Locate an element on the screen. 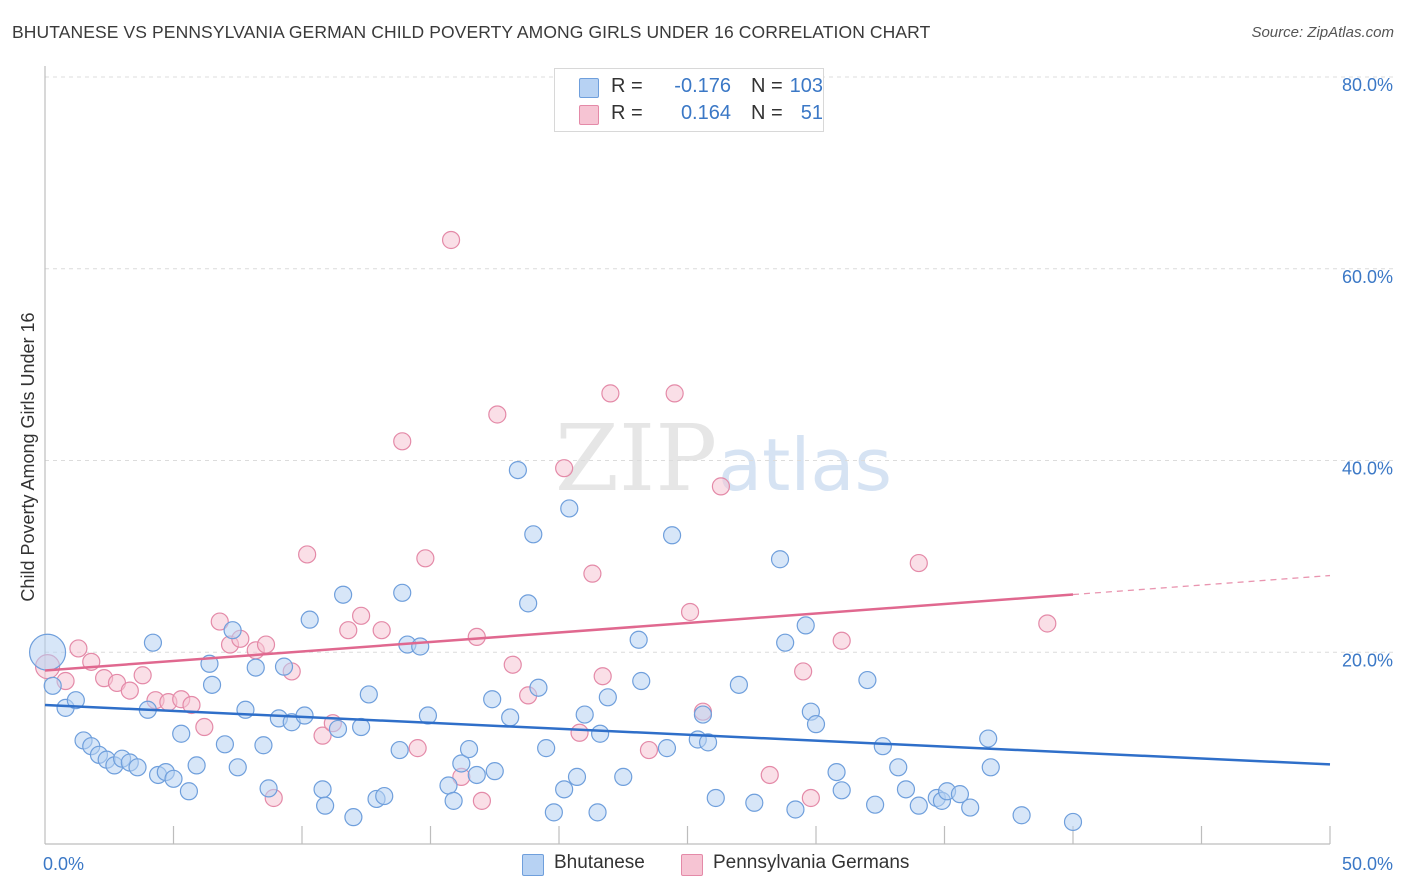 The height and width of the screenshot is (892, 1406). y-tick-label: 80.0% is located at coordinates (1367, 85).